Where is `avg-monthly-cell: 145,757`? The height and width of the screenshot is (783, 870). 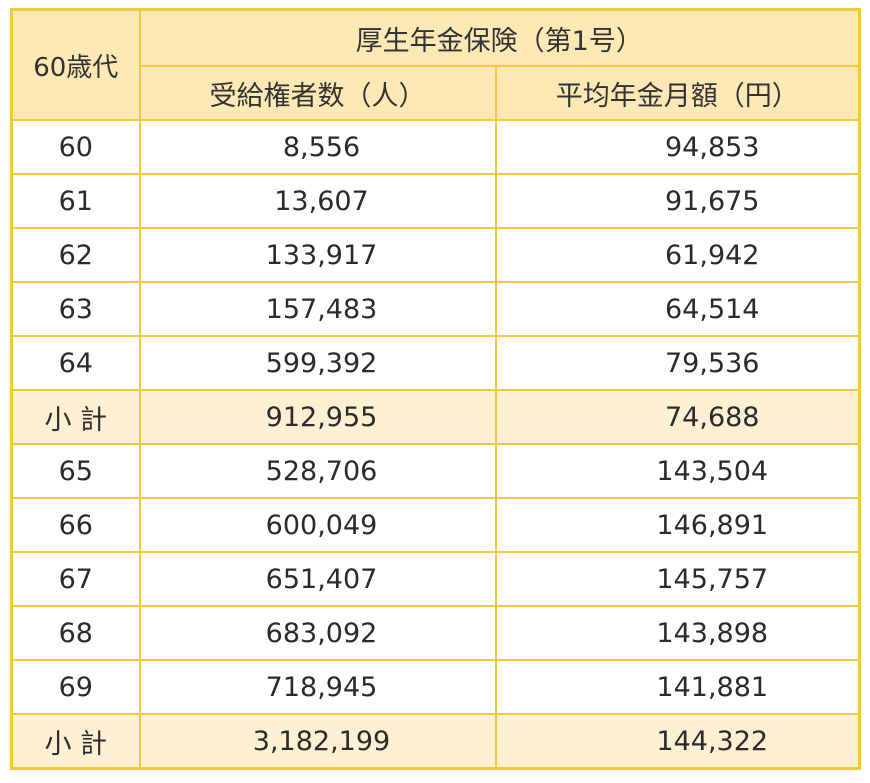 avg-monthly-cell: 145,757 is located at coordinates (677, 579).